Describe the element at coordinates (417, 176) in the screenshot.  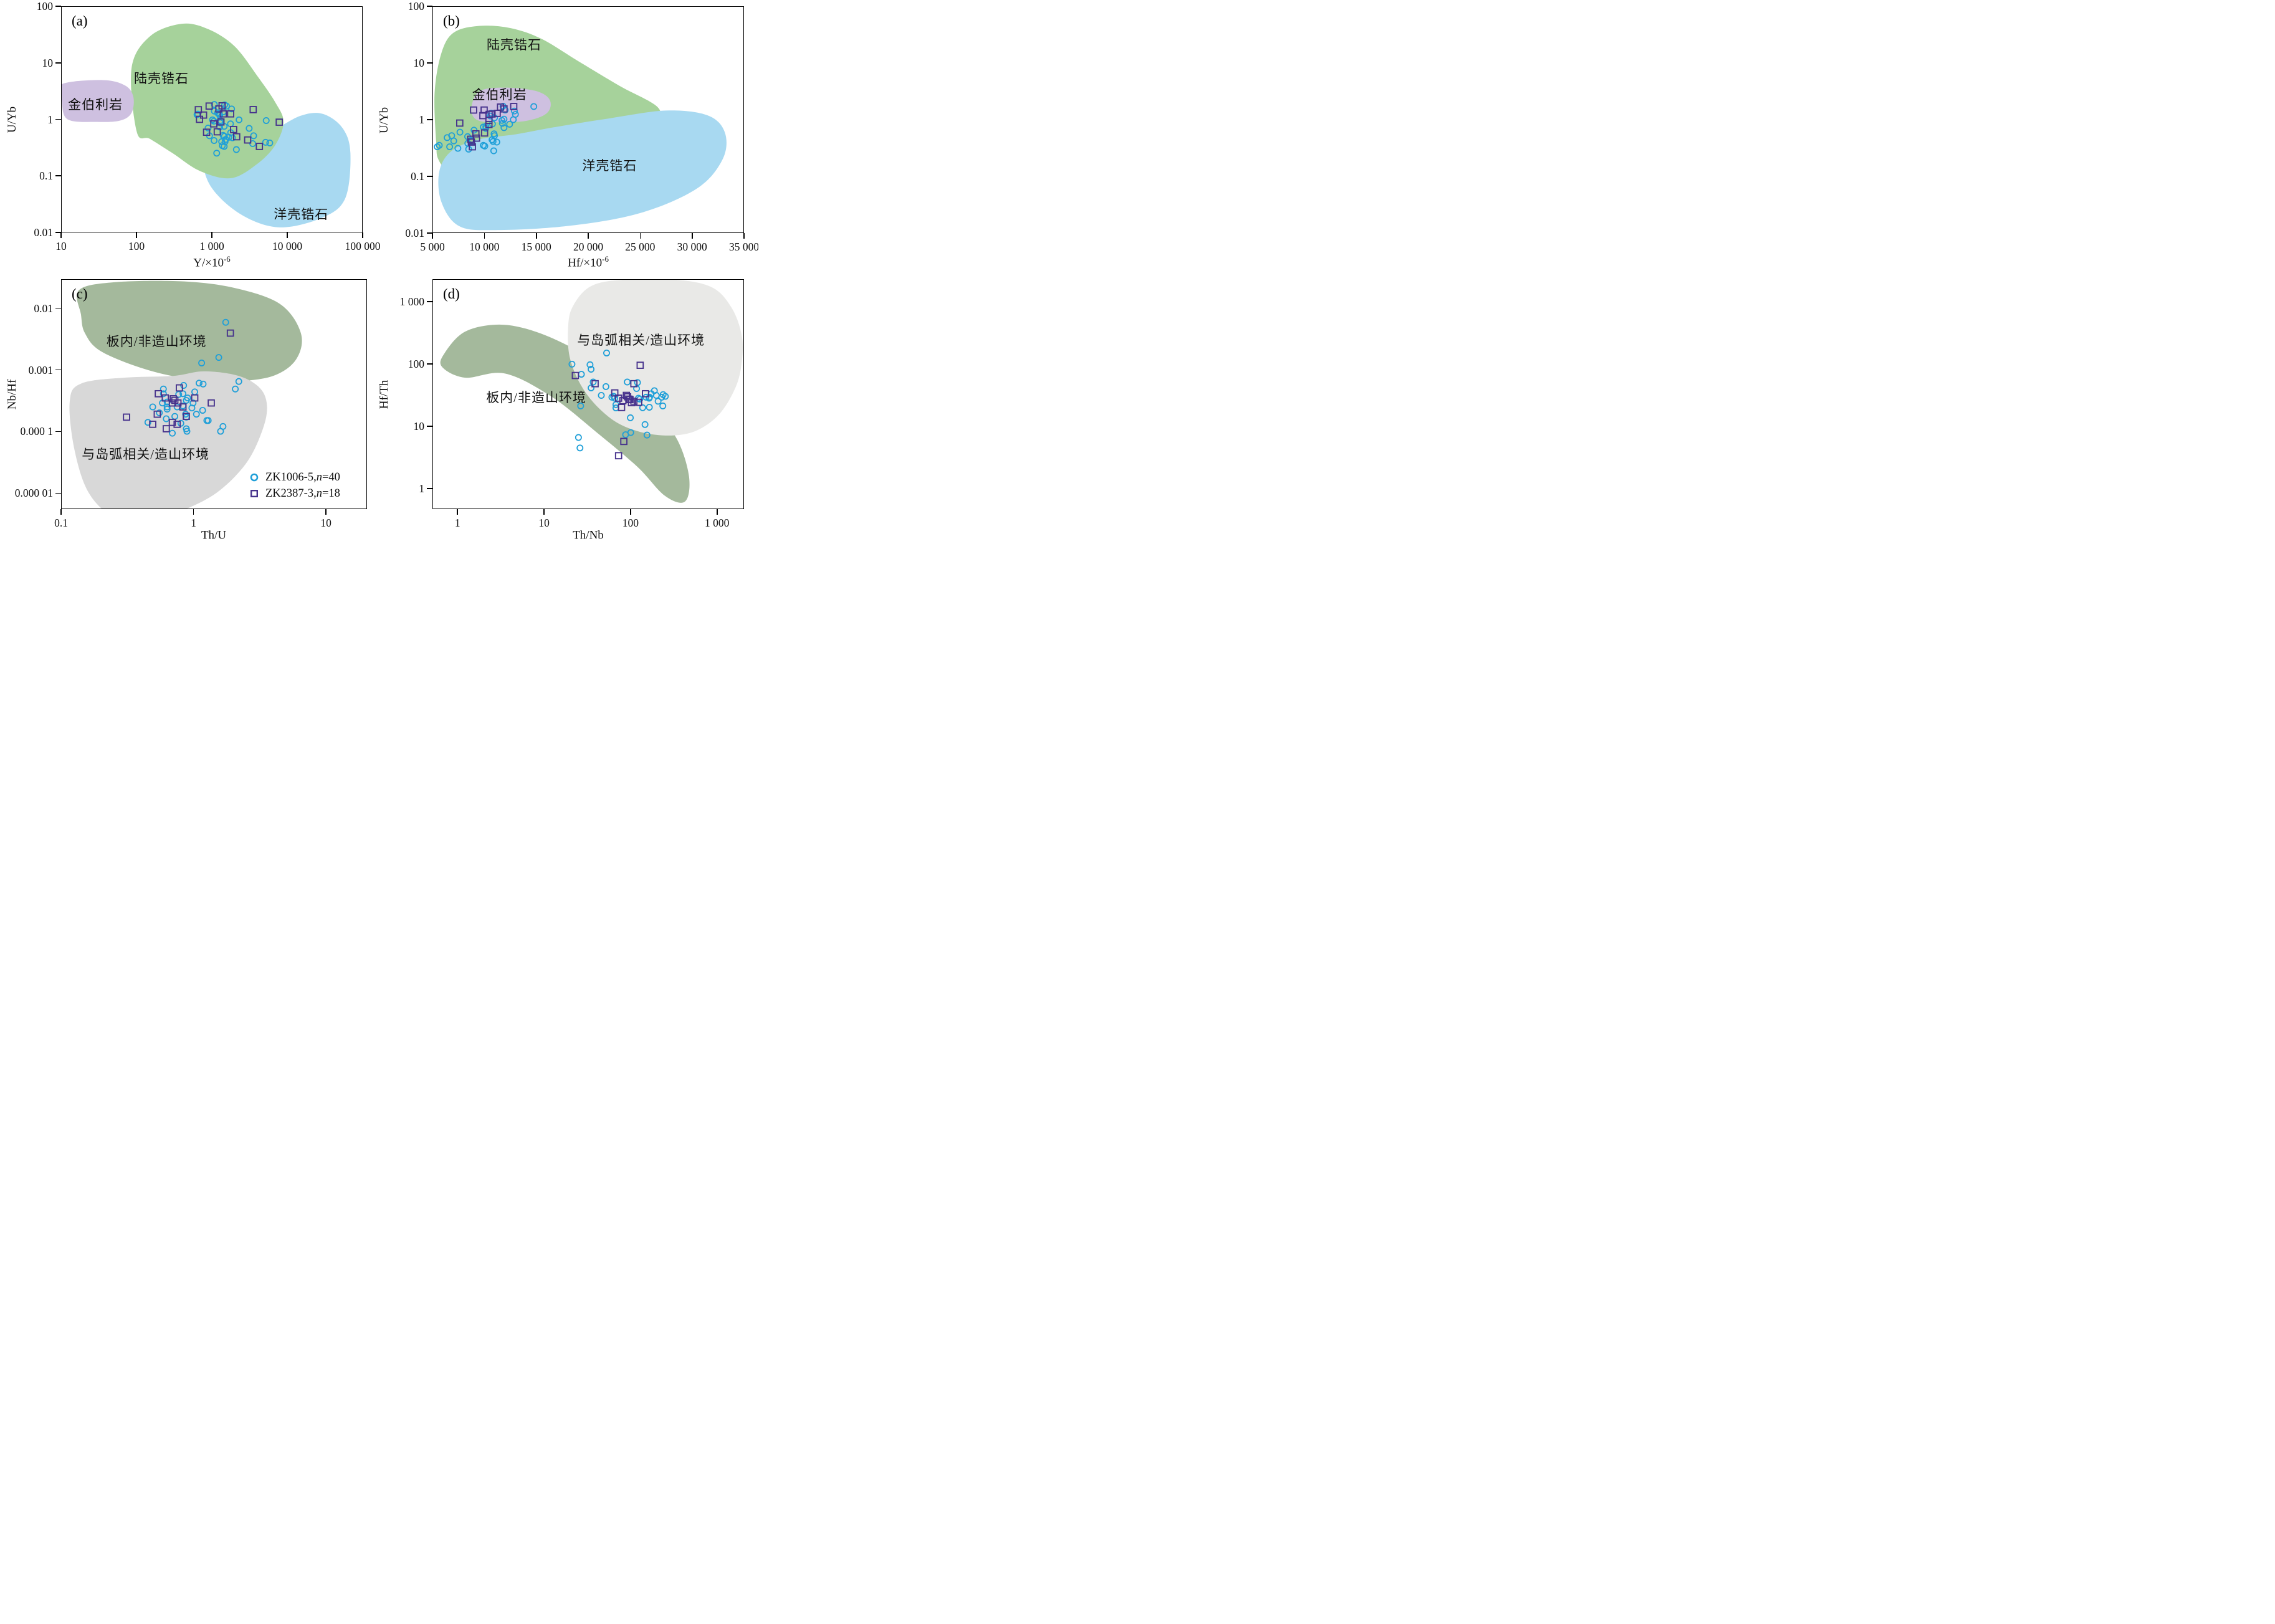
I see `y-tick-label: 0.1` at that location.